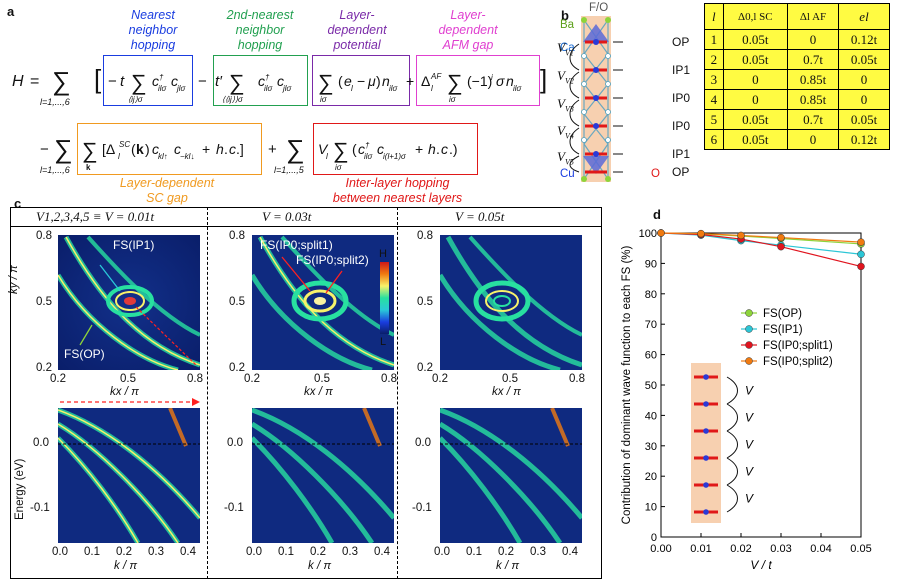 The height and width of the screenshot is (582, 899). What do you see at coordinates (128, 379) in the screenshot?
I see `xtick-1-05: 0.5` at bounding box center [128, 379].